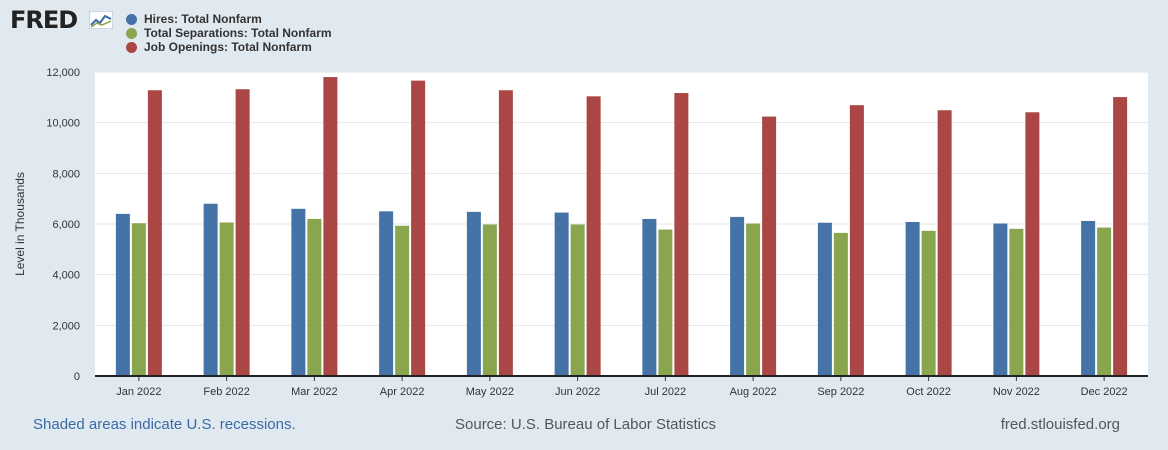  What do you see at coordinates (585, 424) in the screenshot?
I see `source-text: Source: U.S. Bureau of Labor Statistics` at bounding box center [585, 424].